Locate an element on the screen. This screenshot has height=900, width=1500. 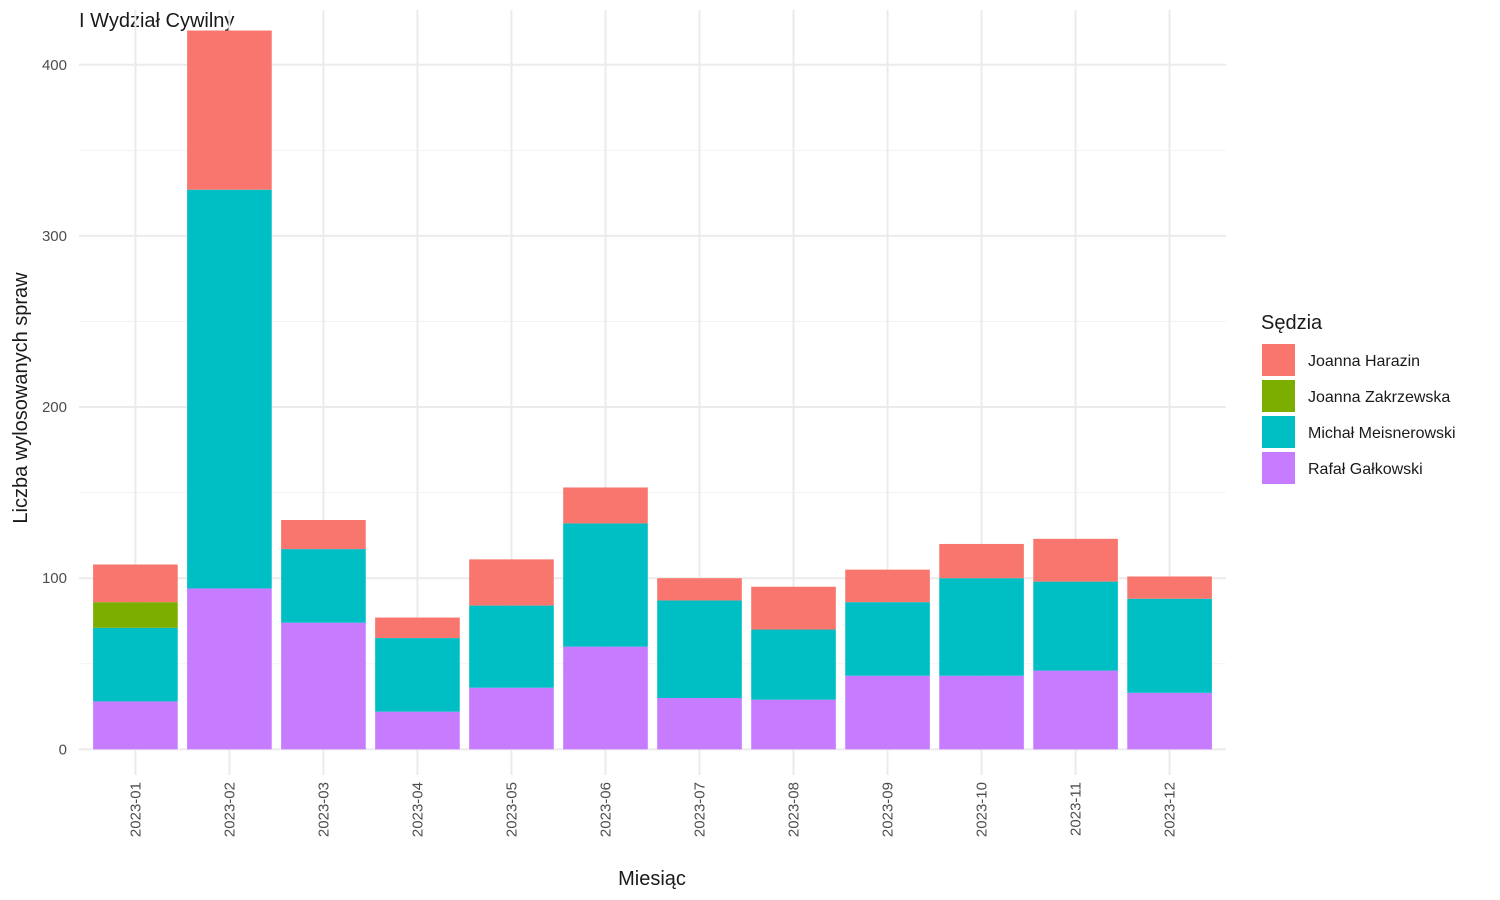
y-tick-label: 300 is located at coordinates (54, 236).